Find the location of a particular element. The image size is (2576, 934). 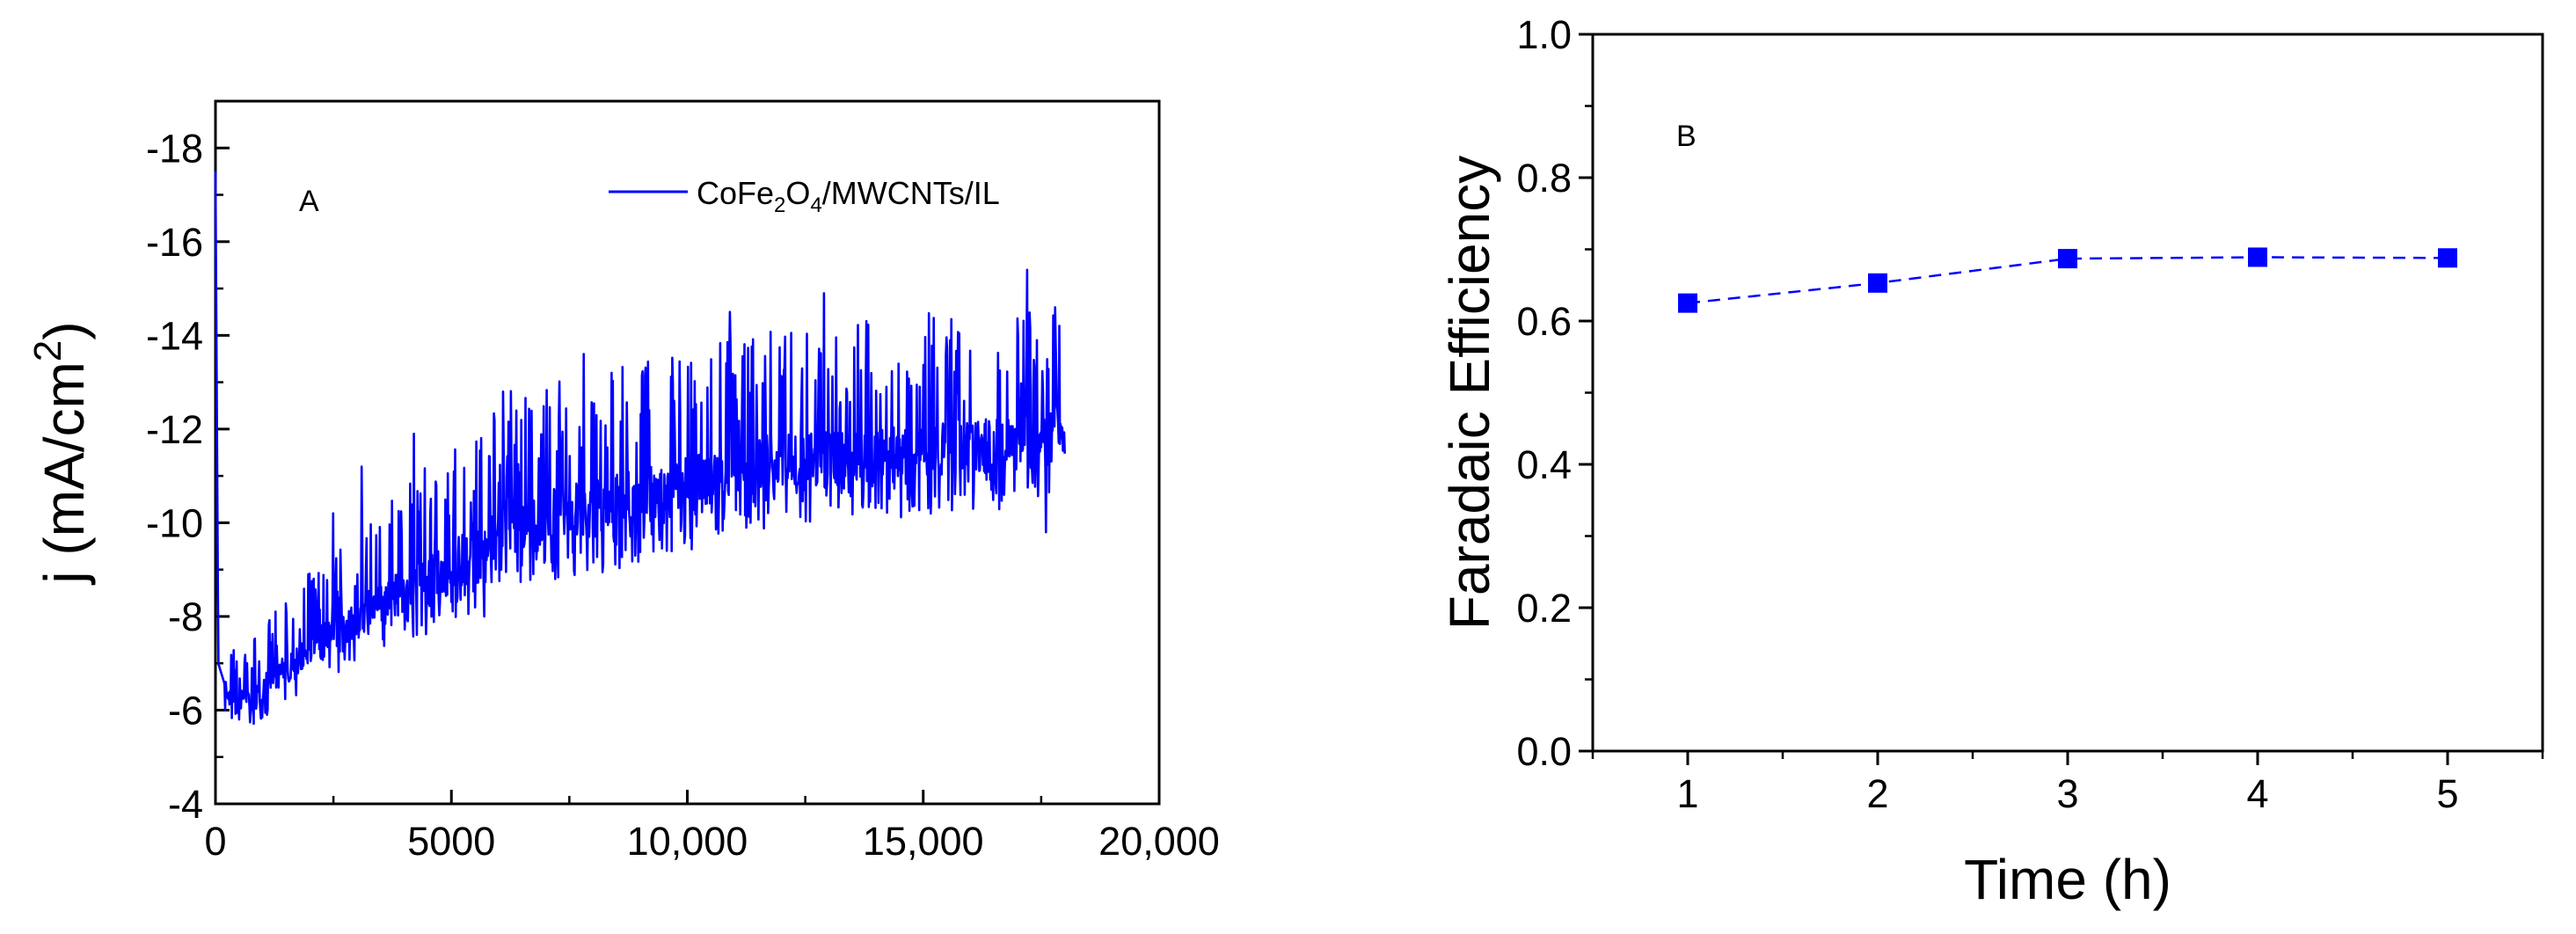

y-tick-label-a: -4 is located at coordinates (185, 804).